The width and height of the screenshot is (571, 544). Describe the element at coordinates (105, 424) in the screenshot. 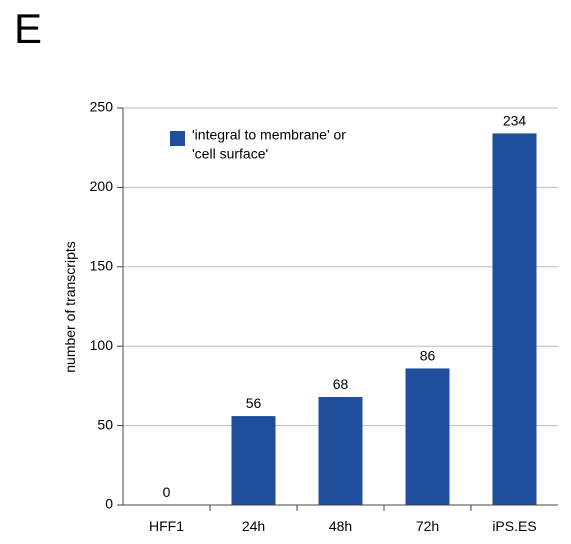

I see `y-tick-label: 50` at that location.